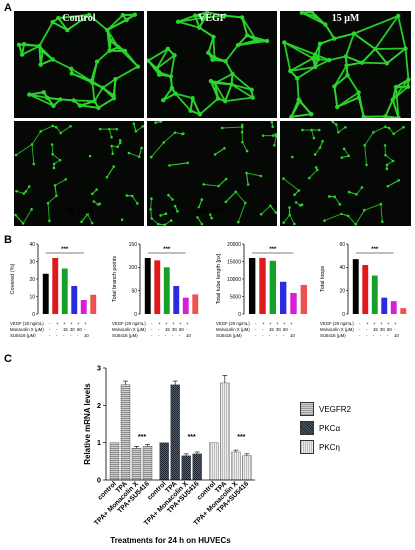  What do you see at coordinates (375, 329) in the screenshot?
I see `treatment-cell: 15` at bounding box center [375, 329].